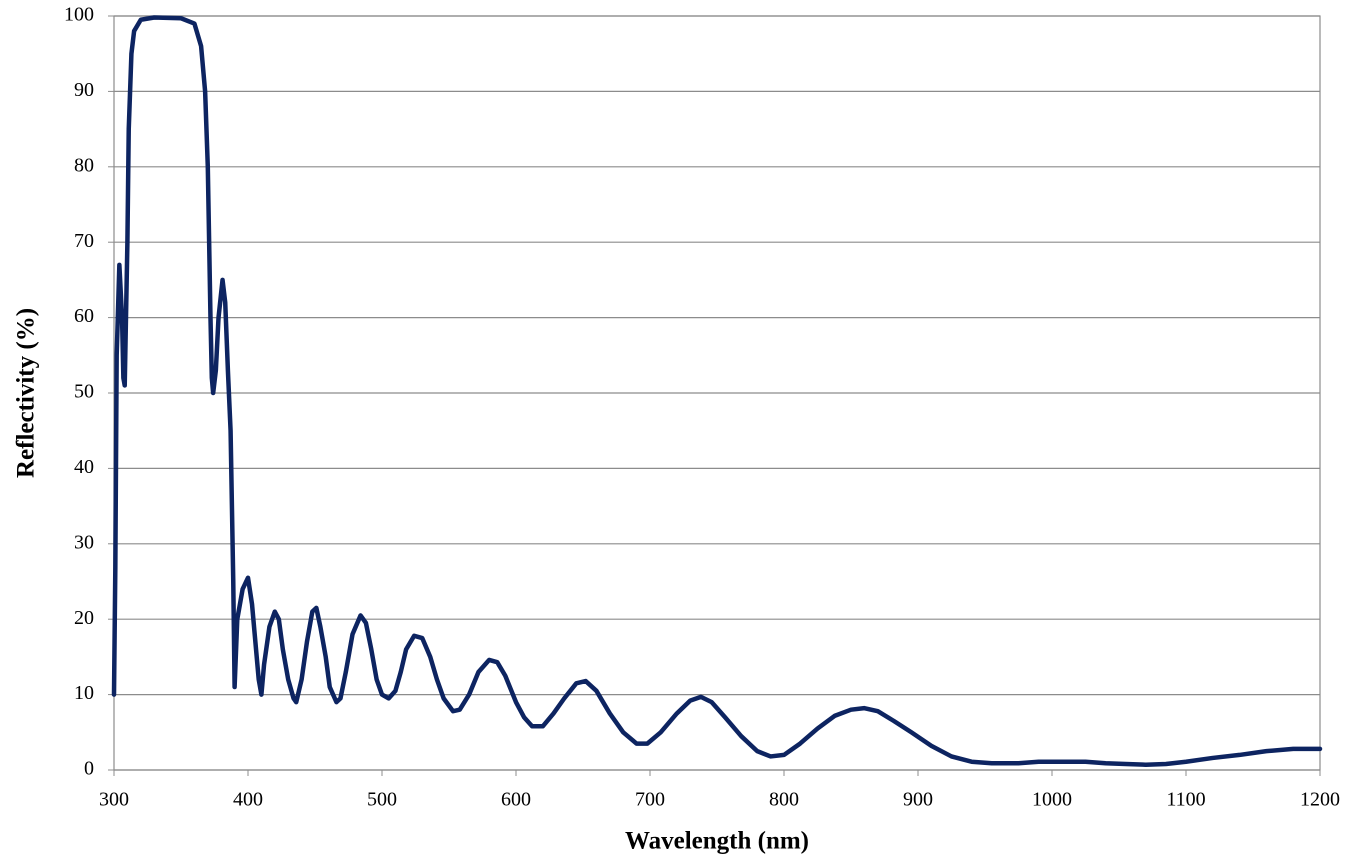  Describe the element at coordinates (1052, 800) in the screenshot. I see `x-tick-label: 1000` at that location.